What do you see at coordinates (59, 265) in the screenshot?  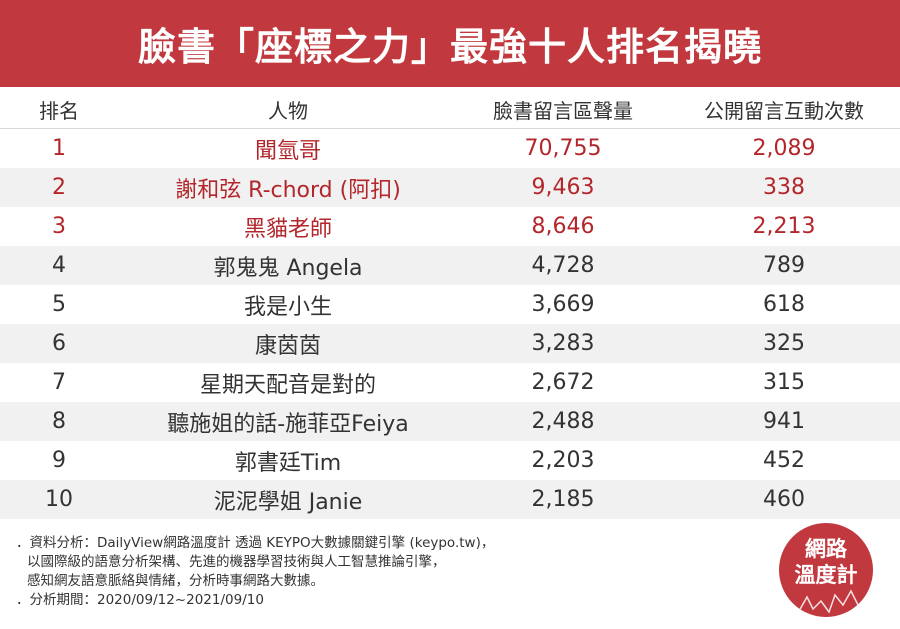 I see `rank-cell: 4` at bounding box center [59, 265].